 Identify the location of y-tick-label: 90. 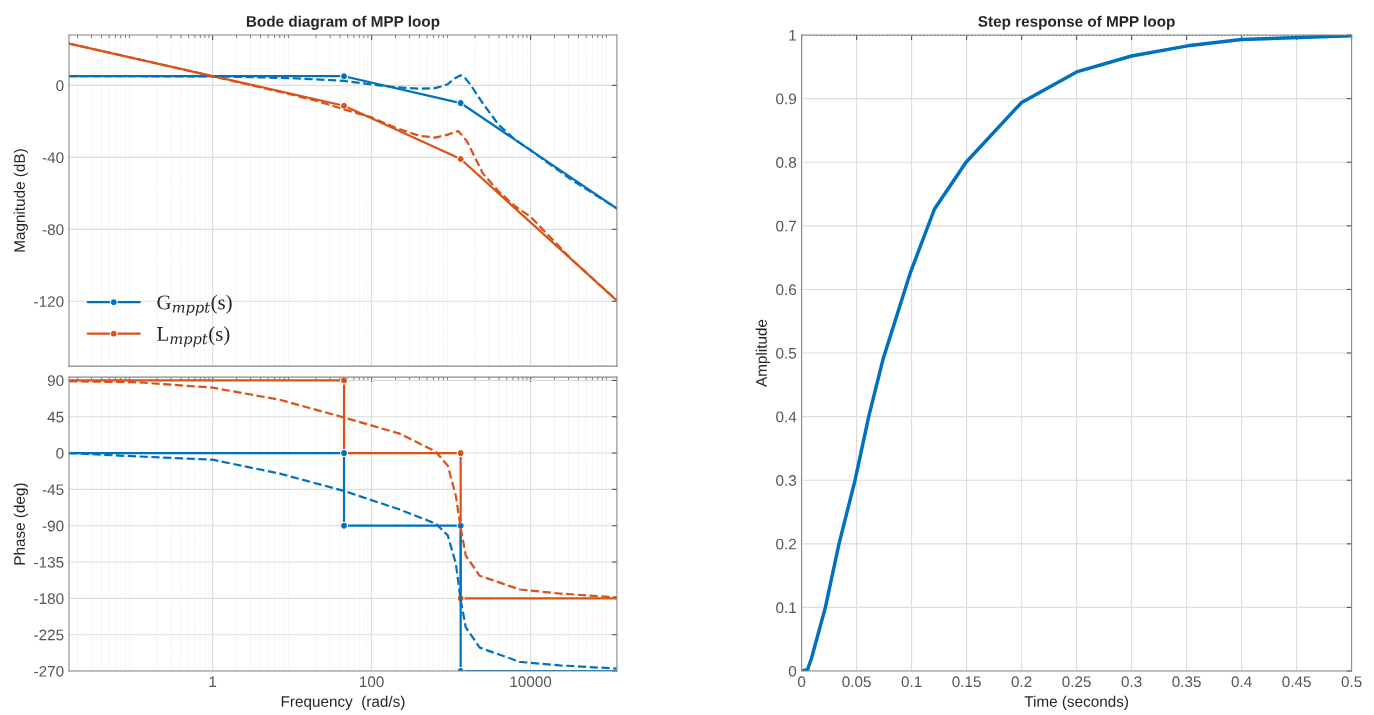
(55, 381).